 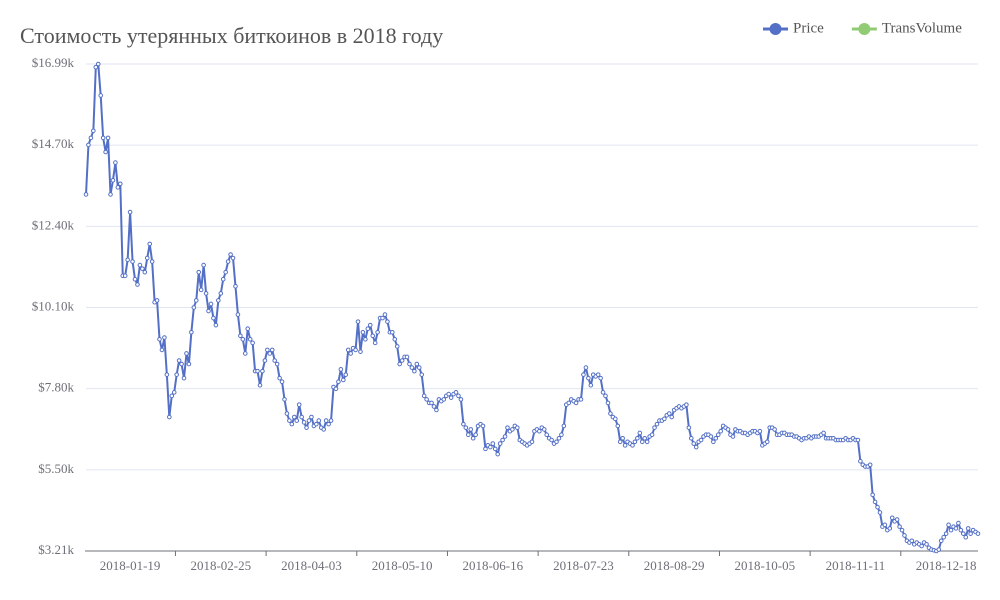 I want to click on x-tick-label: 2018-07-23, so click(x=583, y=565).